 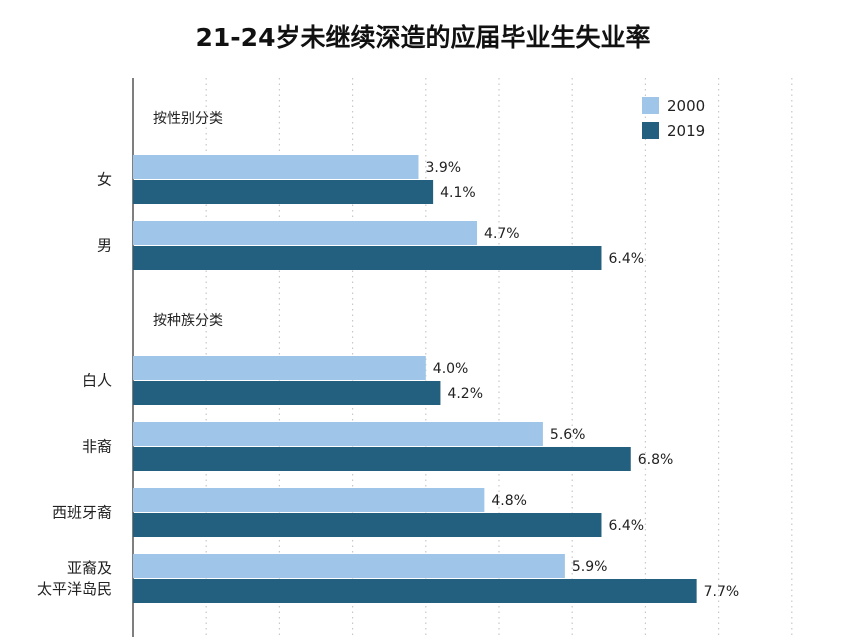 I want to click on data-label: 5.9%, so click(x=590, y=567).